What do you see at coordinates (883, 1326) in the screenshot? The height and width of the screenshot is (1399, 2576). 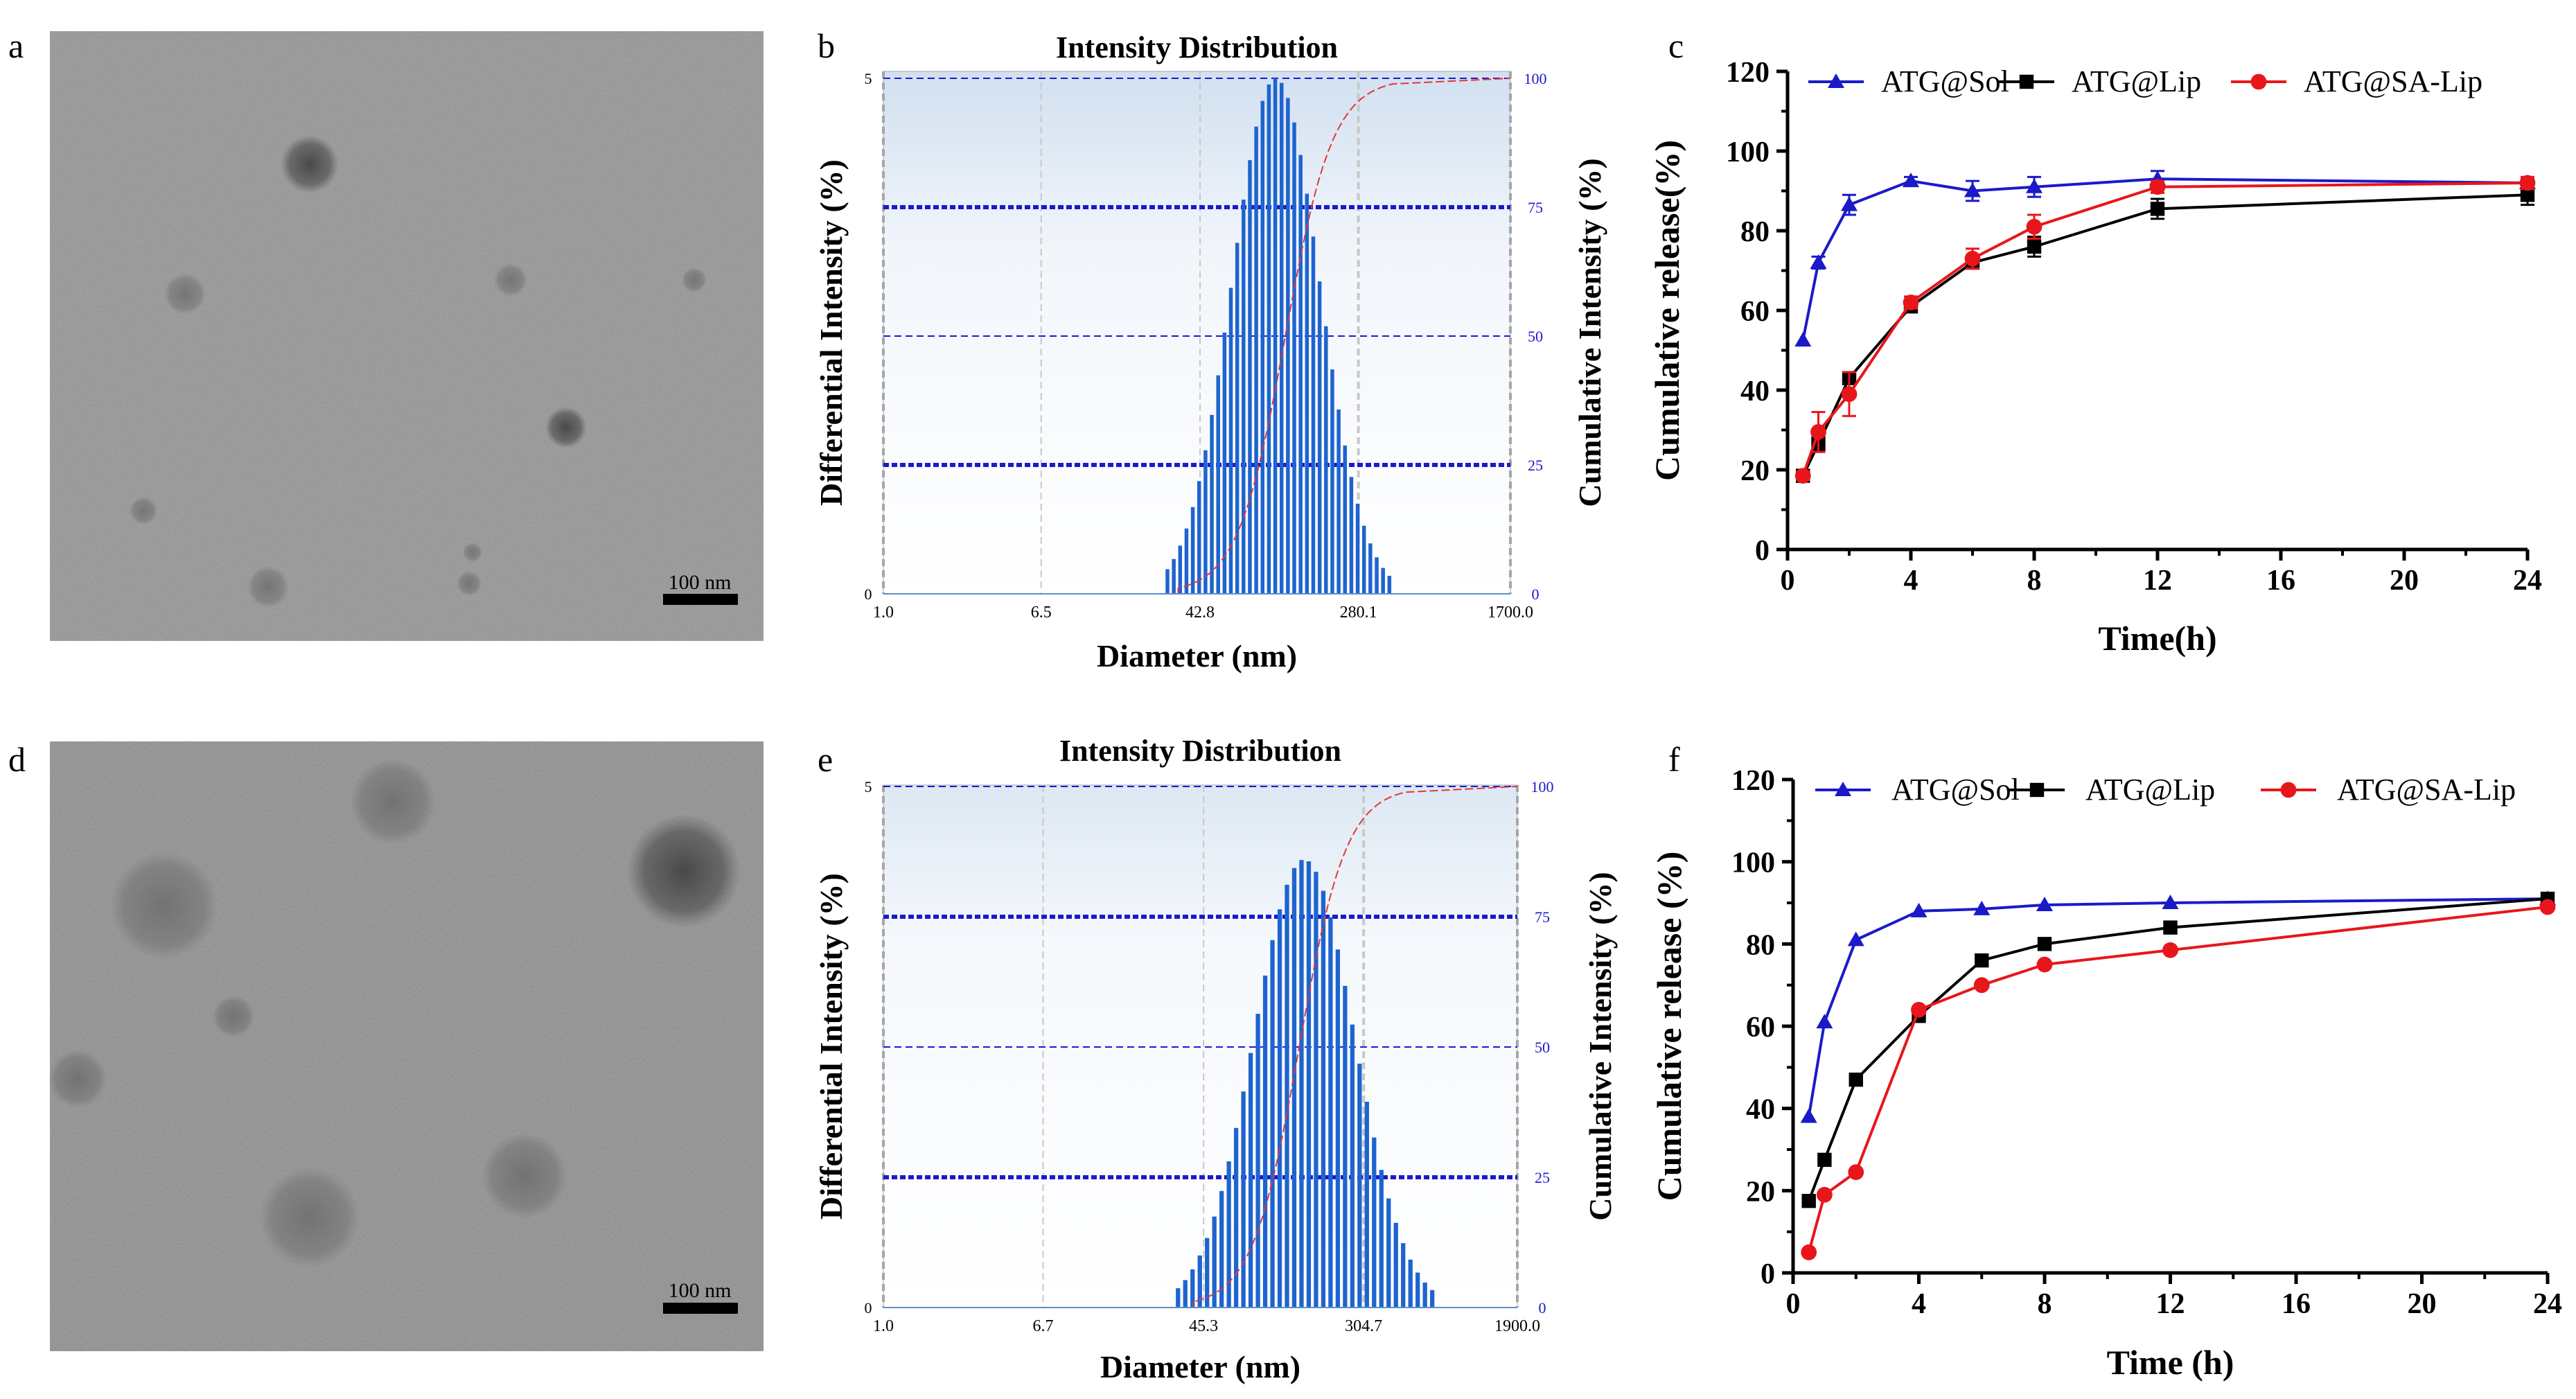 I see `x-tick-label: 1.0` at bounding box center [883, 1326].